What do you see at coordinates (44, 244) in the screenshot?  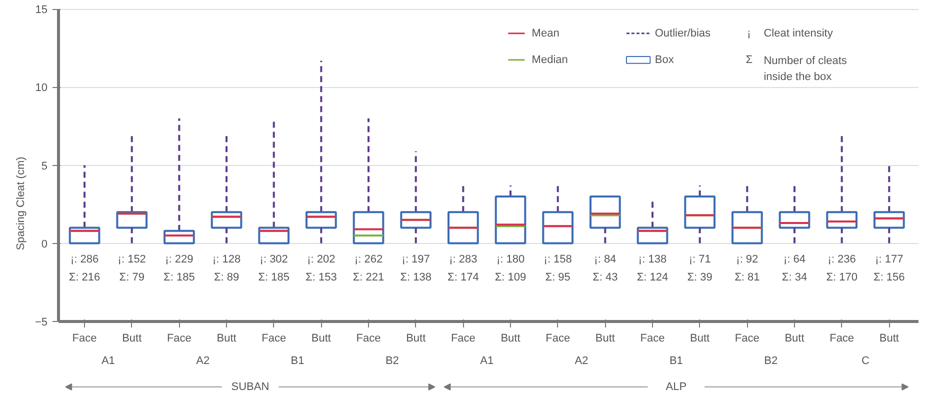 I see `y-tick-label: 0` at bounding box center [44, 244].